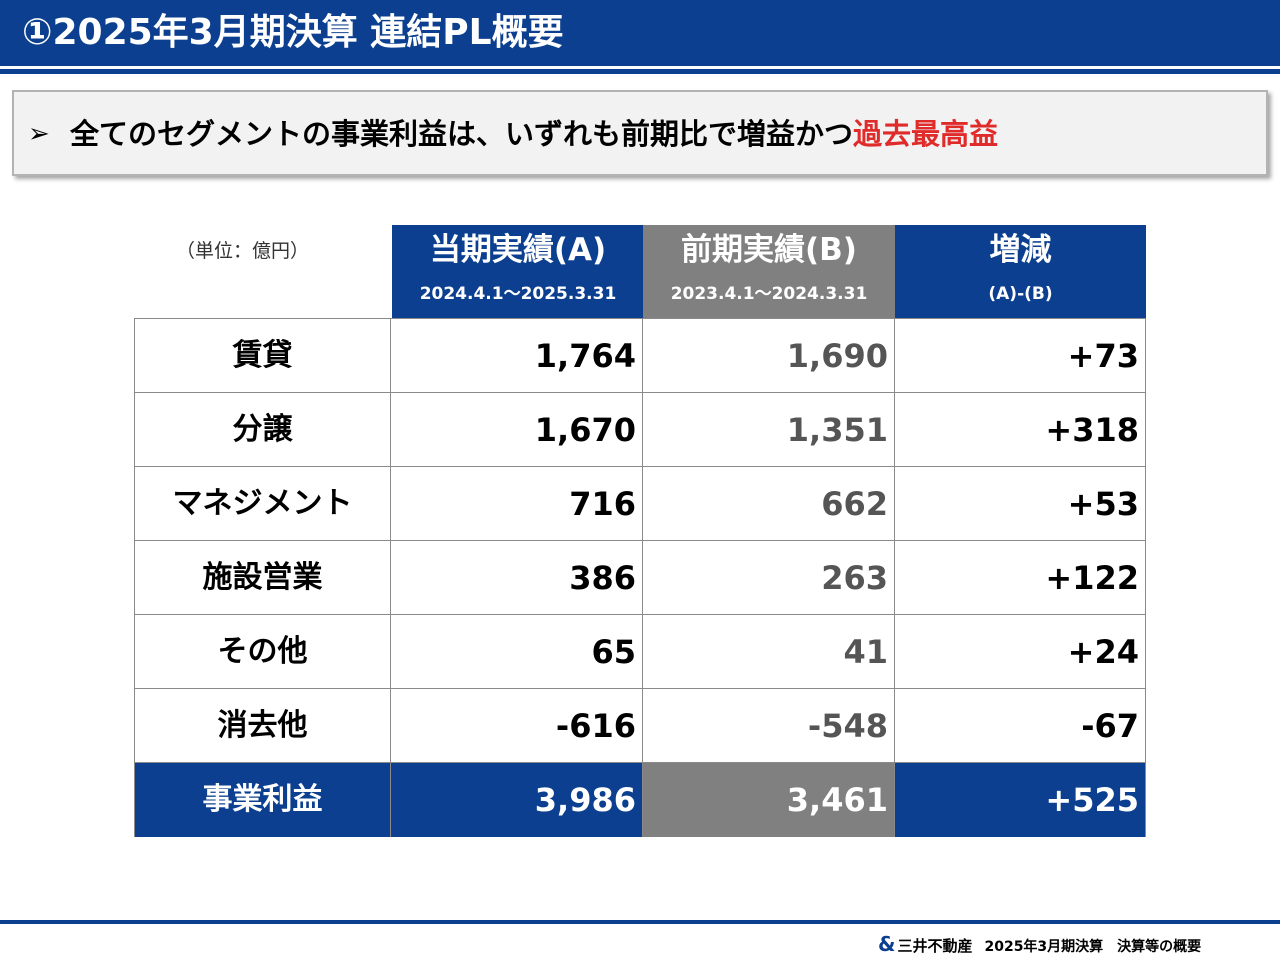 The image size is (1280, 960). What do you see at coordinates (769, 430) in the screenshot?
I see `prior-value: 1,351` at bounding box center [769, 430].